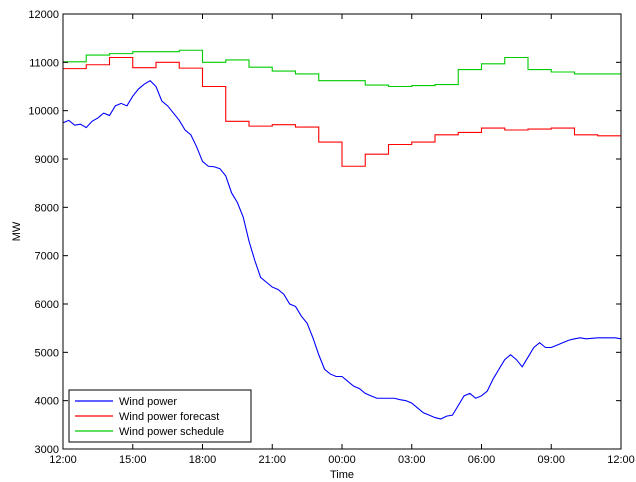 The image size is (636, 482). Describe the element at coordinates (43, 15) in the screenshot. I see `y-tick-label: 12000` at that location.